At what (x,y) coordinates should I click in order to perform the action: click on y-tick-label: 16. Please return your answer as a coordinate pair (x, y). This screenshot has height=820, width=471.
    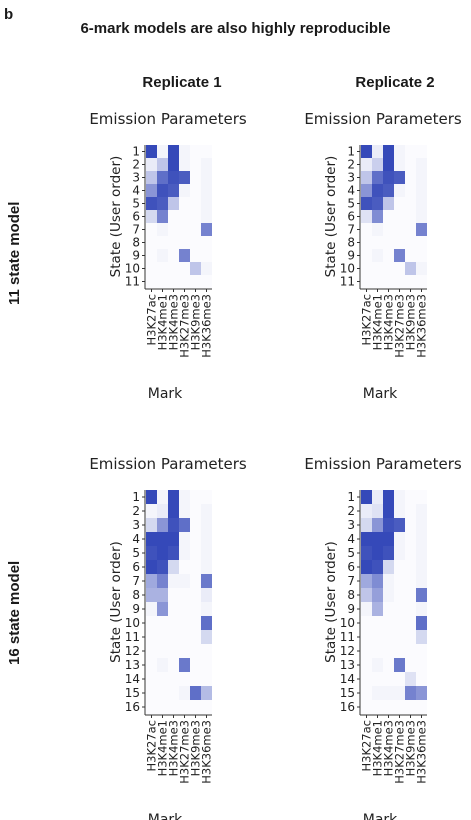
    Looking at the image, I should click on (347, 707).